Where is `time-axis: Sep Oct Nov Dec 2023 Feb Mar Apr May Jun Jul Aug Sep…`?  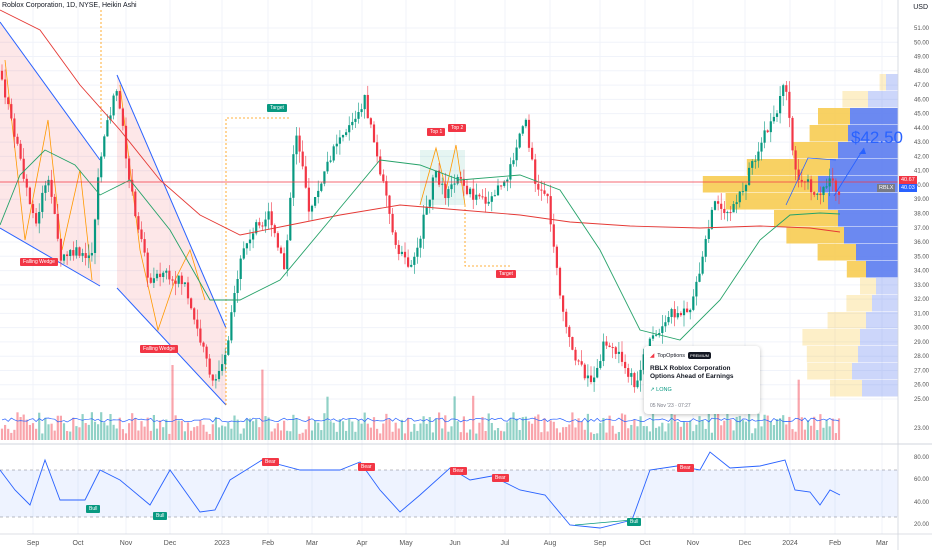 time-axis: Sep Oct Nov Dec 2023 Feb Mar Apr May Jun Jul Aug Sep… is located at coordinates (458, 543).